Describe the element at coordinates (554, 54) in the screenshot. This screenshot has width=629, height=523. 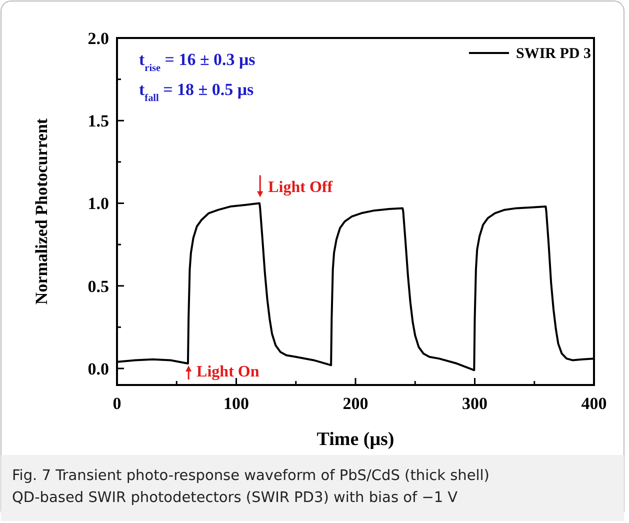
I see `legend-label: SWIR PD 3` at that location.